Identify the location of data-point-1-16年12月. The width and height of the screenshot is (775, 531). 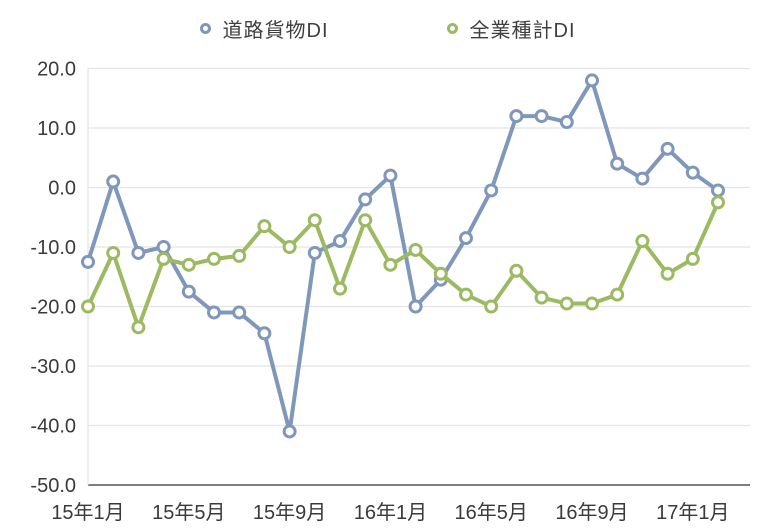
(667, 273).